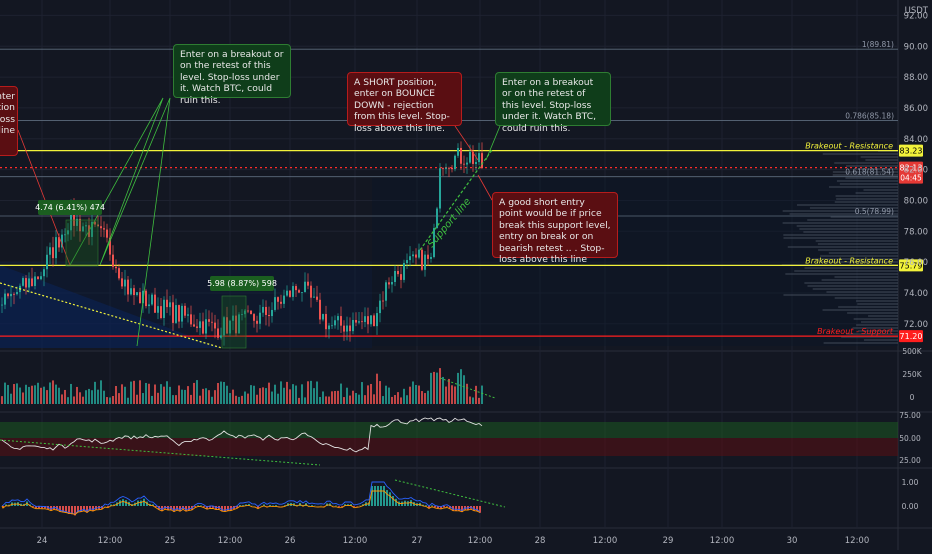 The height and width of the screenshot is (554, 932). I want to click on price-tick-label: 84.00, so click(916, 140).